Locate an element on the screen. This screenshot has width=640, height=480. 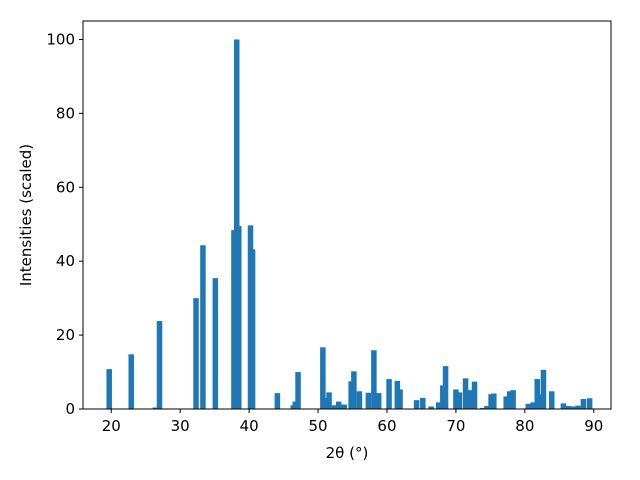
y-tick-label: 60 is located at coordinates (65, 187).